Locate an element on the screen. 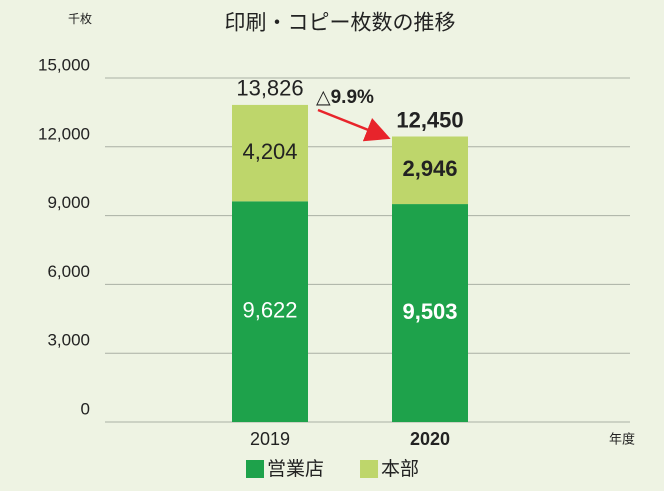 This screenshot has height=491, width=664. y-tick-label: 6,000 is located at coordinates (68, 271).